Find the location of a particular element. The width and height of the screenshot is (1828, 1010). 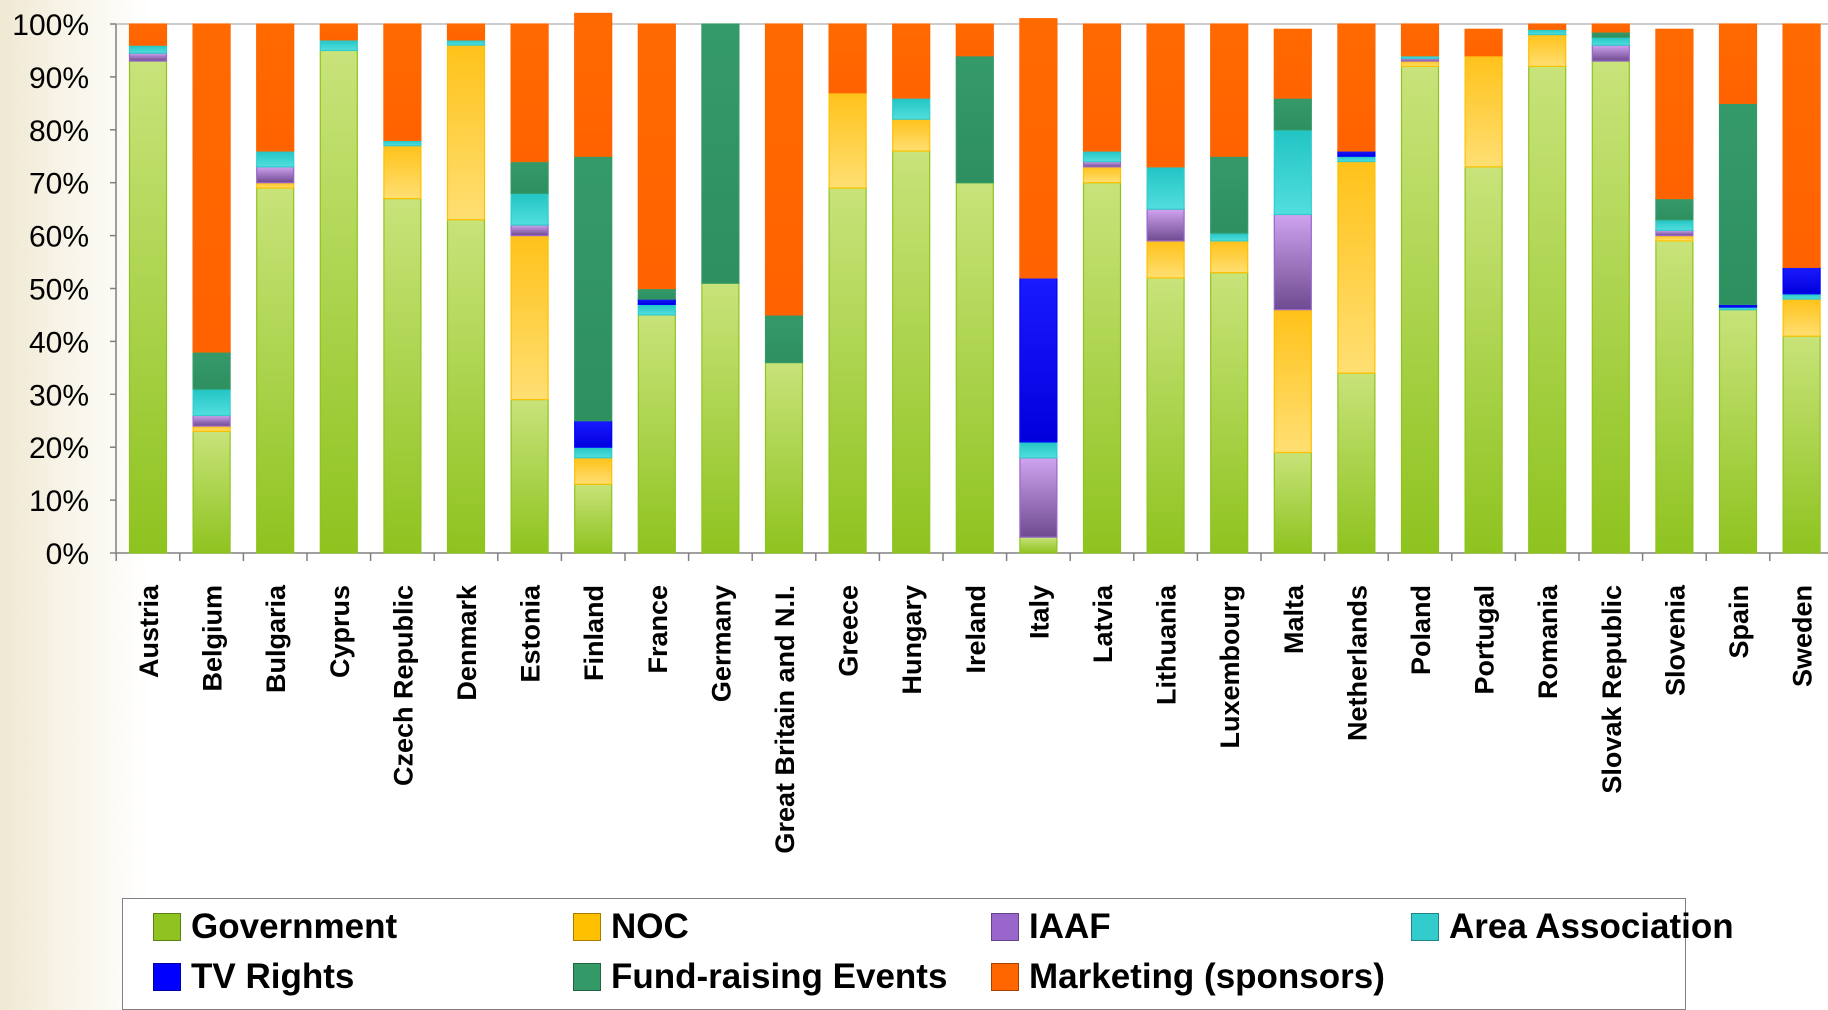

bar-segment-fund-raising-events-france is located at coordinates (656, 293).